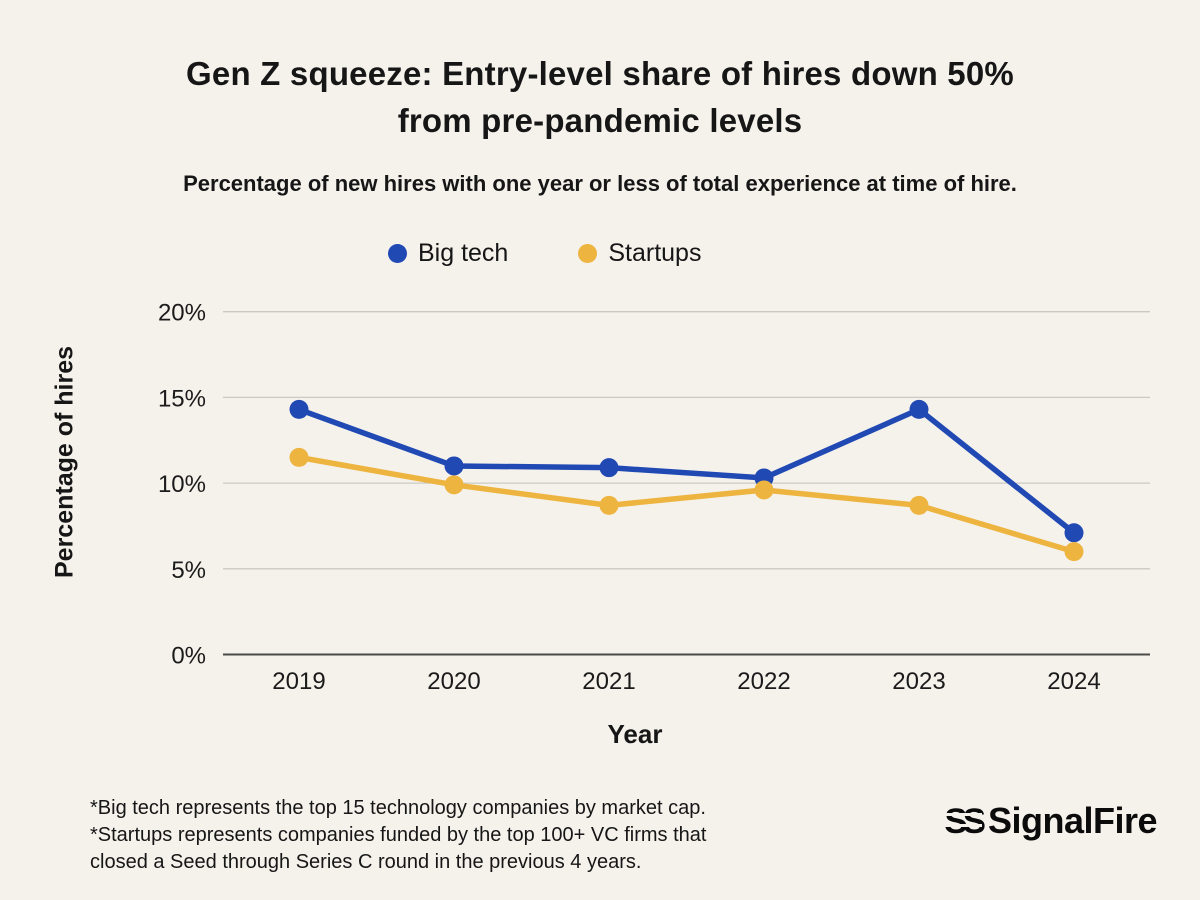 The image size is (1200, 900). What do you see at coordinates (1073, 681) in the screenshot?
I see `x-tick-label: 2024` at bounding box center [1073, 681].